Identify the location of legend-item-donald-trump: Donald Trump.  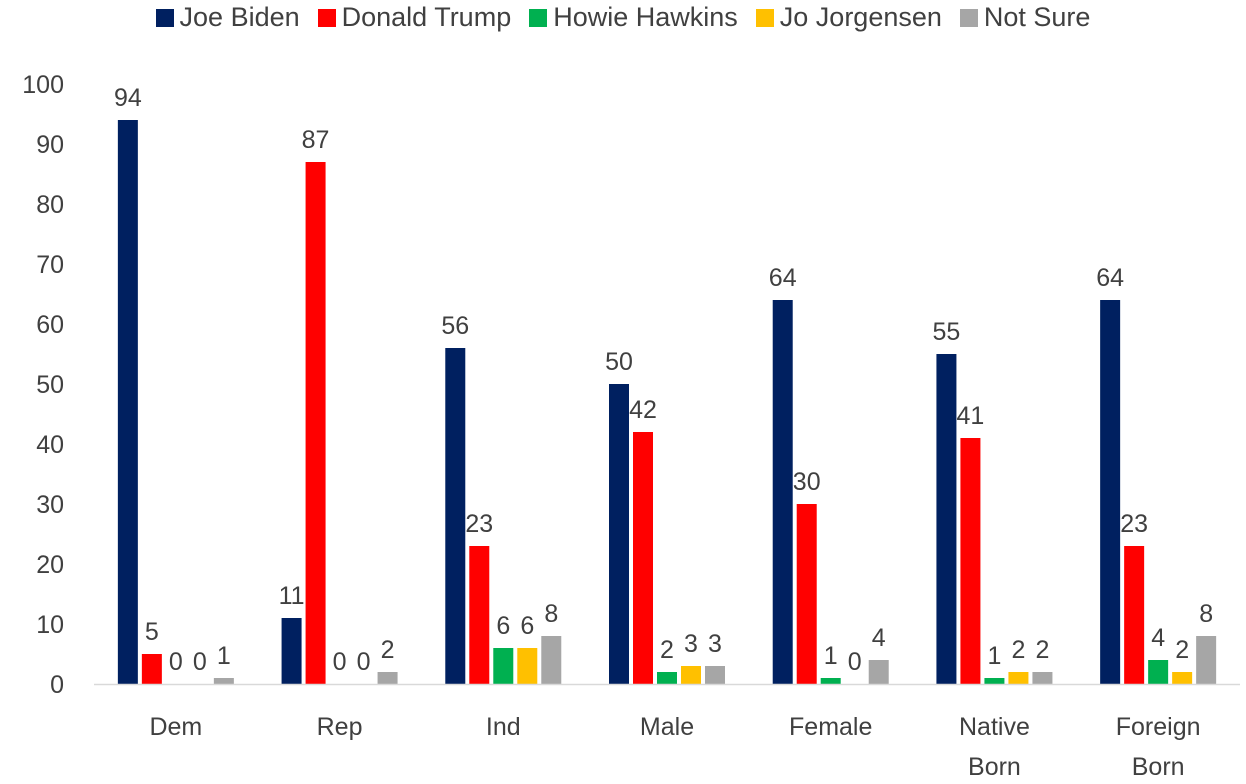
(414, 17).